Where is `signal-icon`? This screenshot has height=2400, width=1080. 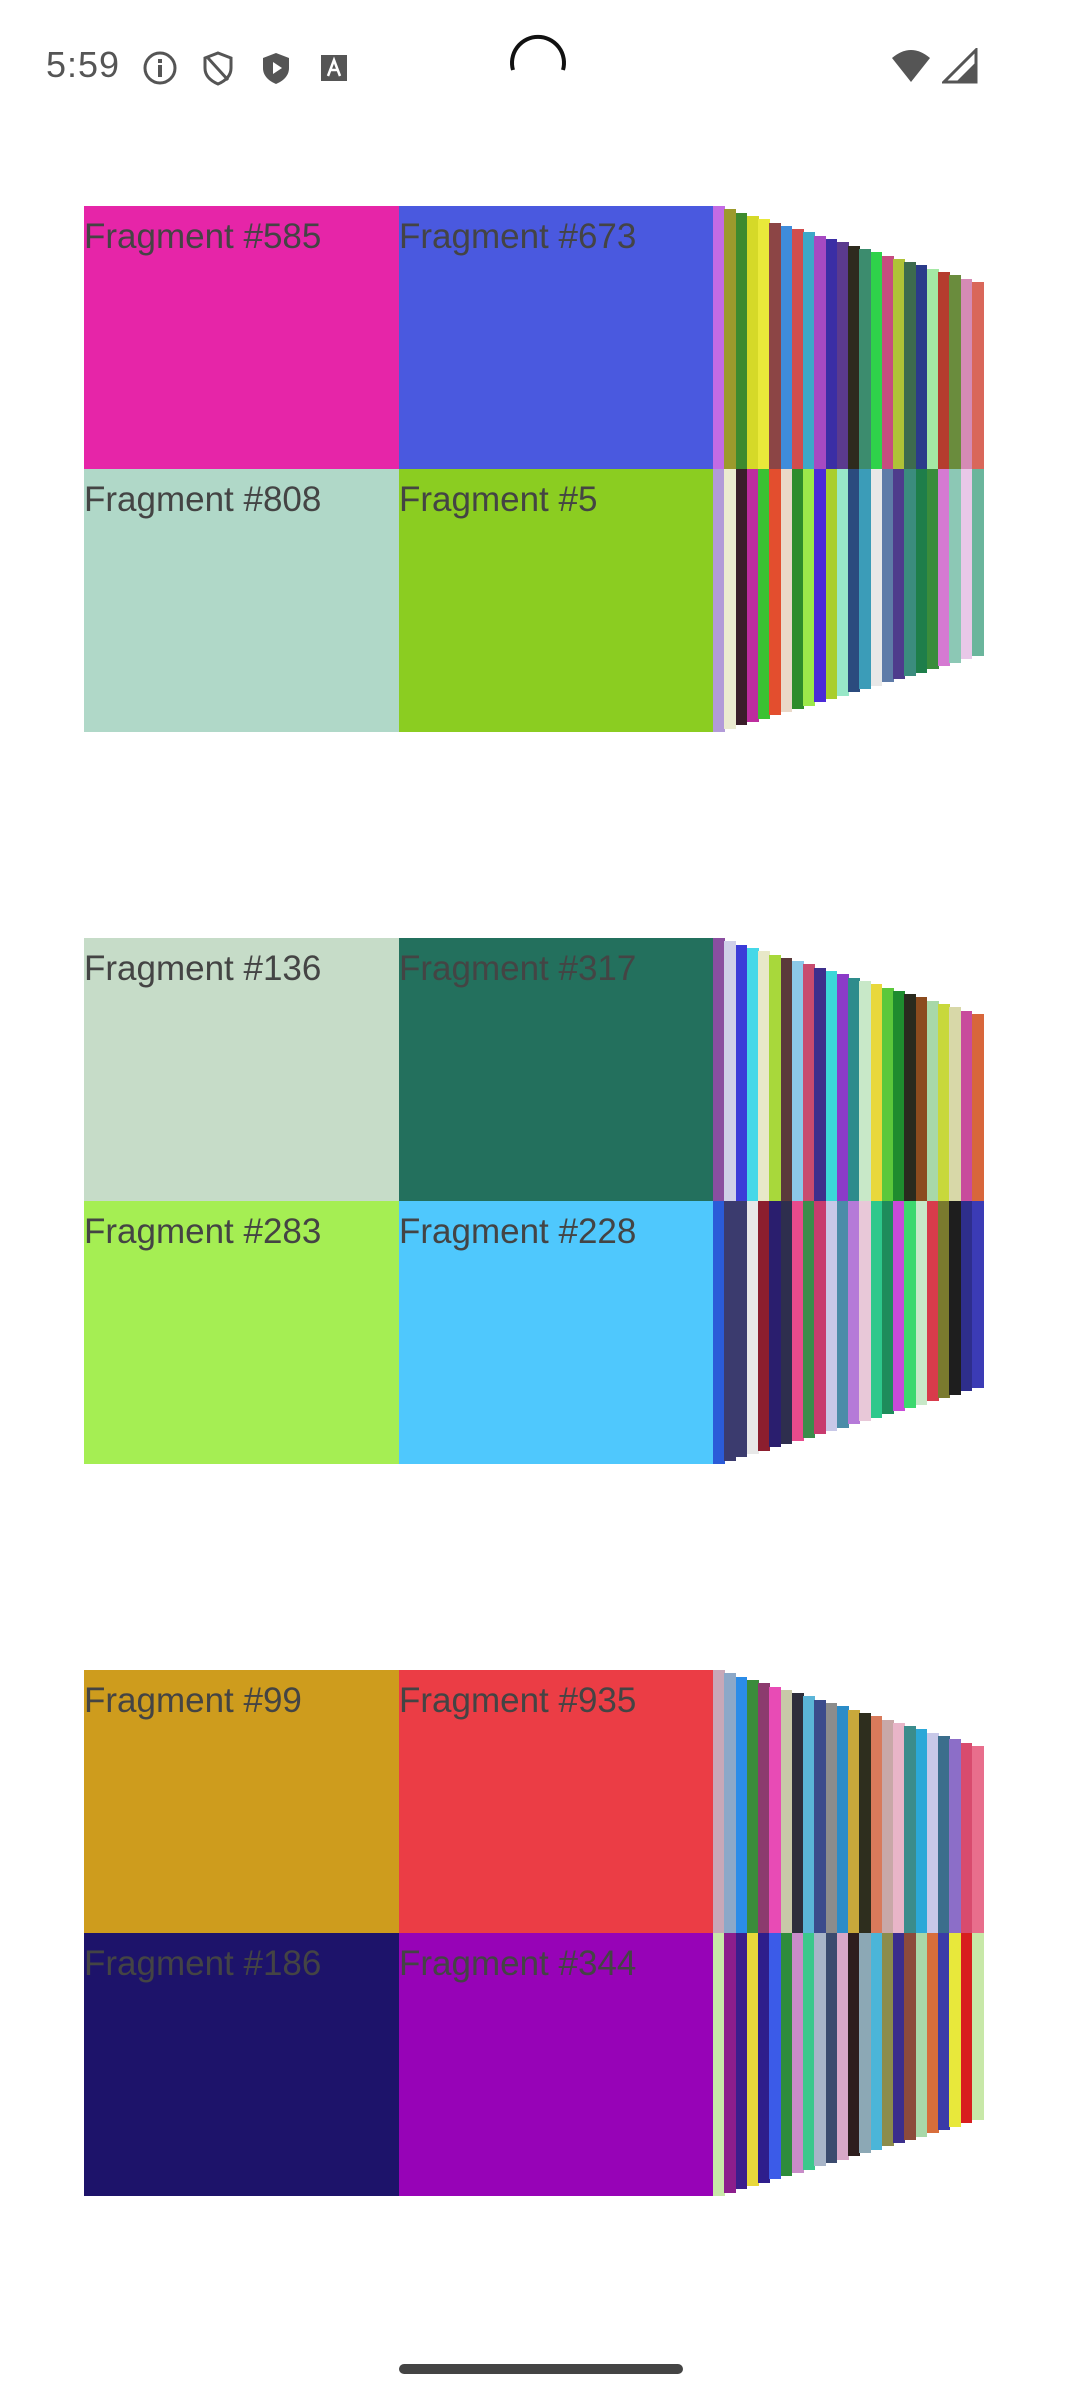
signal-icon is located at coordinates (960, 67).